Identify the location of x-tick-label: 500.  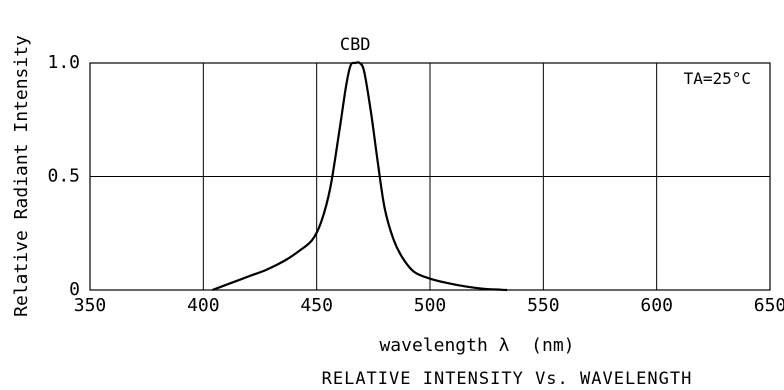
(430, 305).